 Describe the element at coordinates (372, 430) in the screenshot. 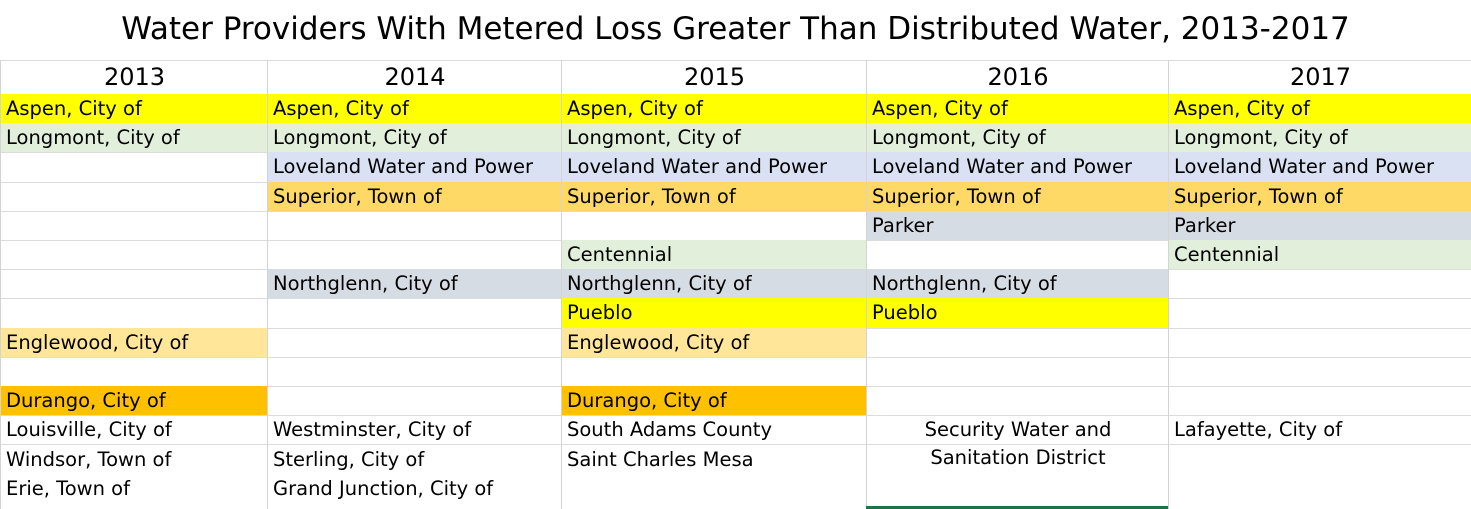

I see `provider-cell: Westminster, City of` at that location.